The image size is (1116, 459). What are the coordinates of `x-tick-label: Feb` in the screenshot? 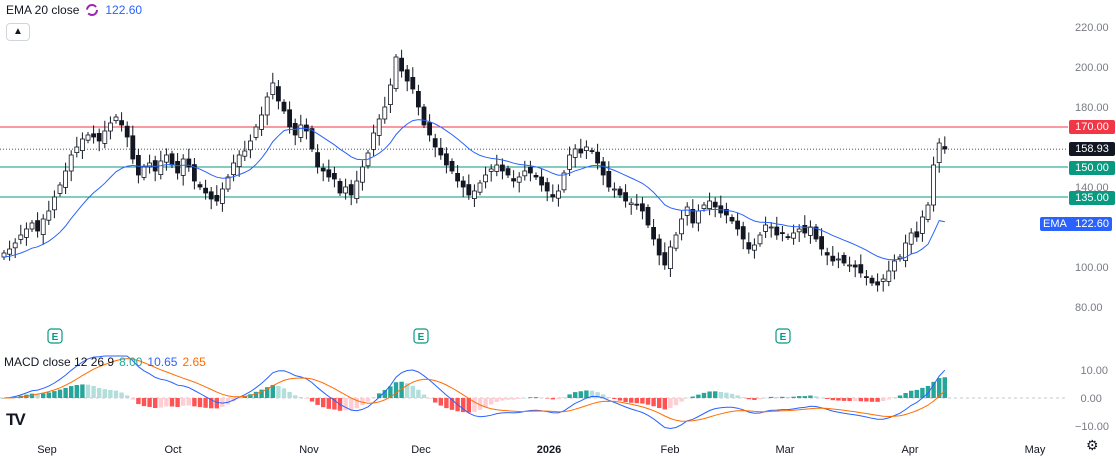 It's located at (670, 450).